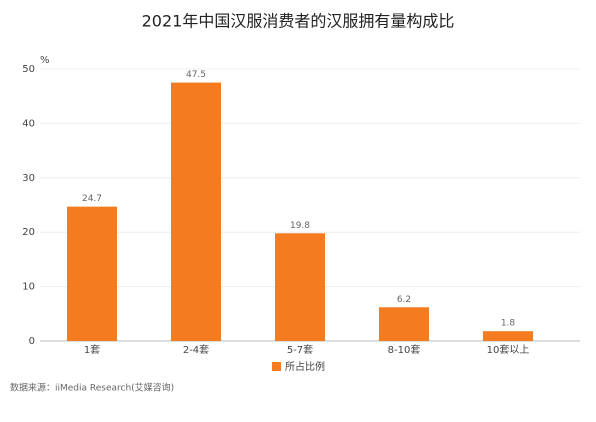 This screenshot has height=422, width=596. I want to click on data-label: 1.8, so click(508, 324).